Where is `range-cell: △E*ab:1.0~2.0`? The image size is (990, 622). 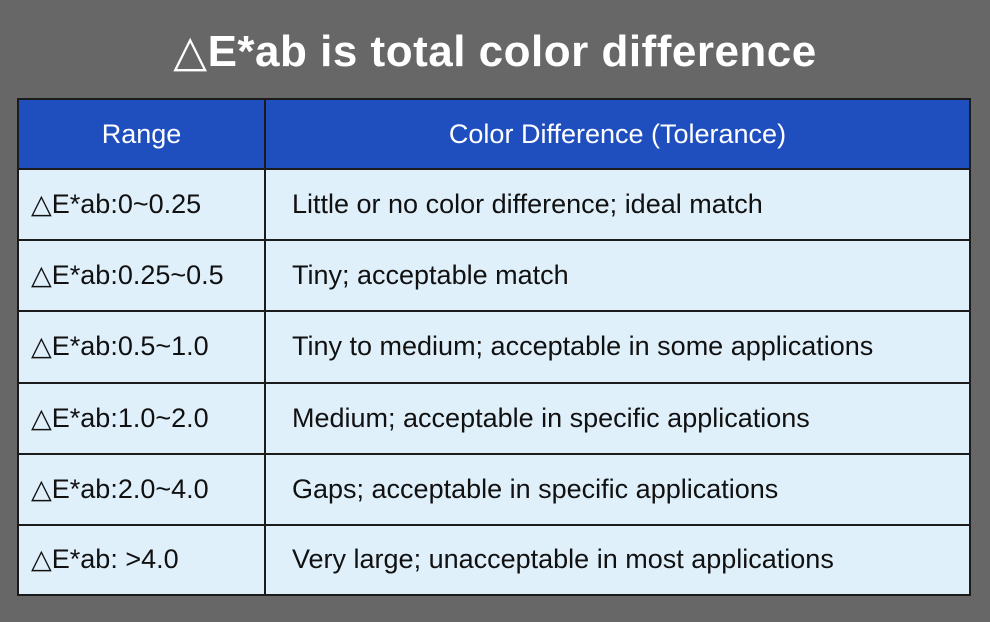 range-cell: △E*ab:1.0~2.0 is located at coordinates (142, 418).